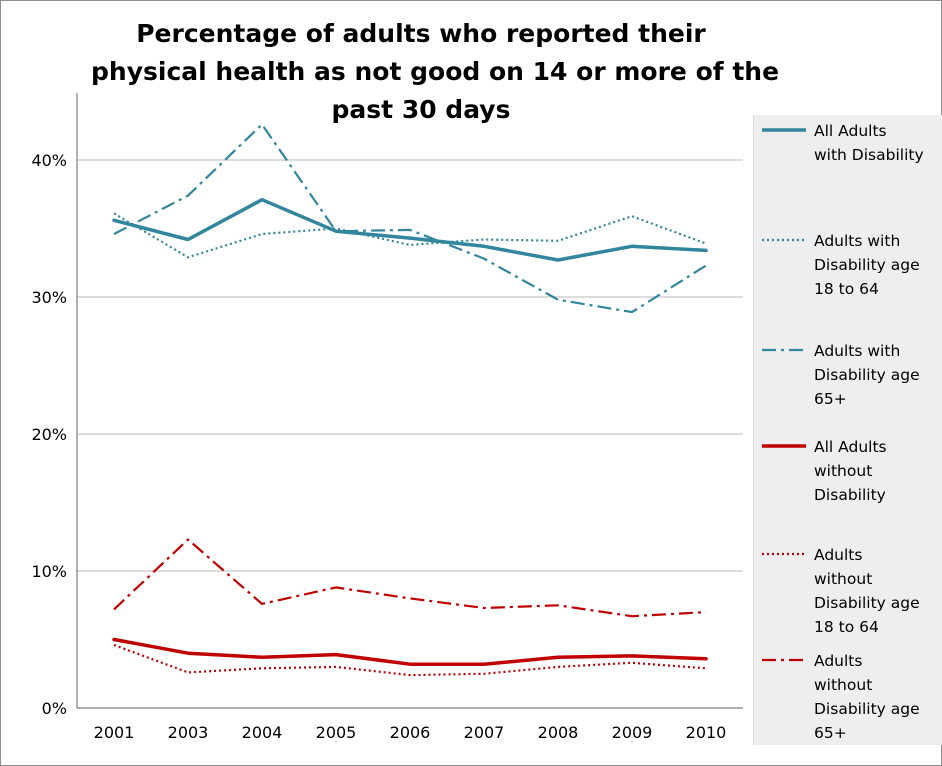 This screenshot has height=766, width=942. What do you see at coordinates (632, 732) in the screenshot?
I see `x-tick-label: 2009` at bounding box center [632, 732].